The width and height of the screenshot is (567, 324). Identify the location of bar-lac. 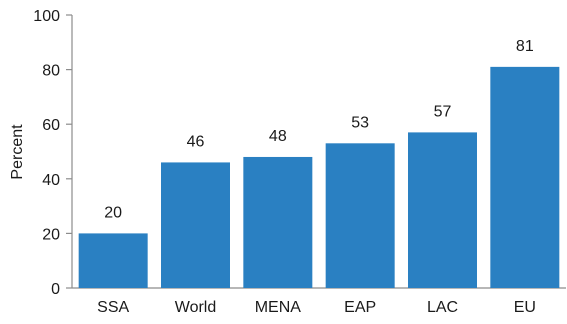
(442, 210).